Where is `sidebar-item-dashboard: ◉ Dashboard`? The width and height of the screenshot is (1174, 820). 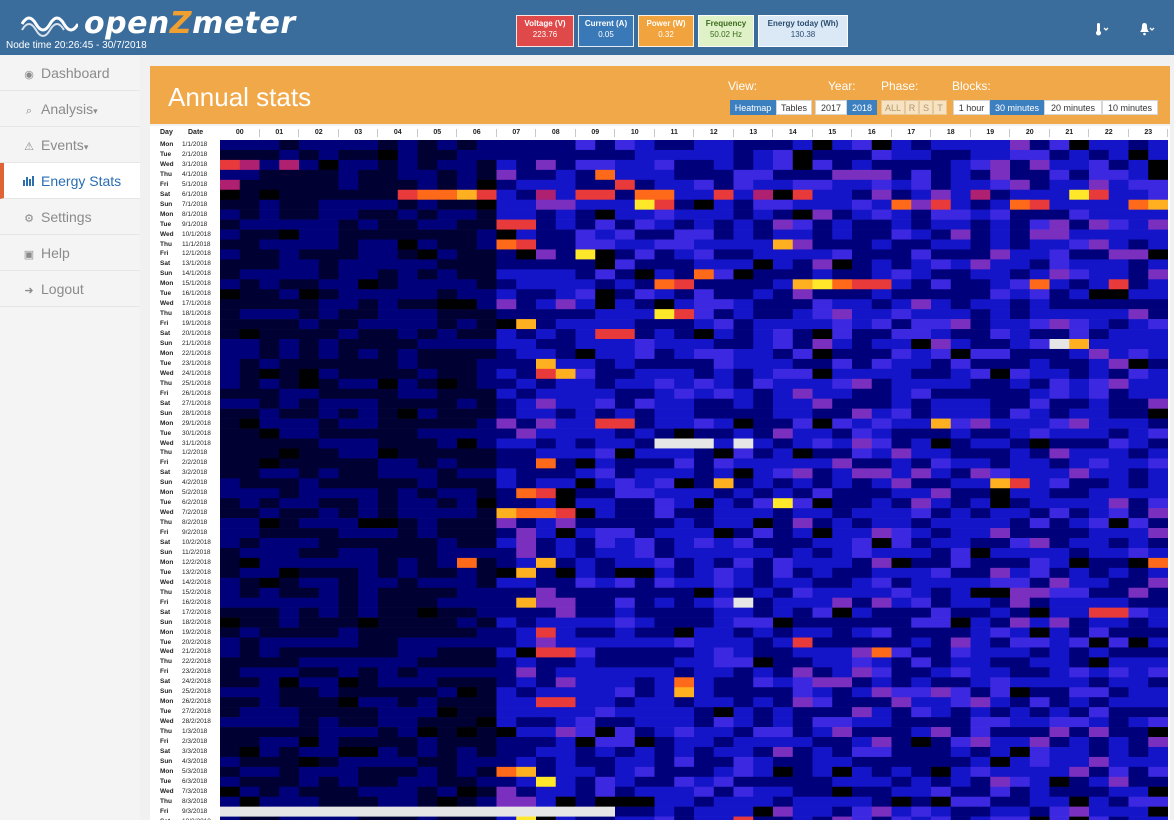 sidebar-item-dashboard: ◉ Dashboard is located at coordinates (70, 73).